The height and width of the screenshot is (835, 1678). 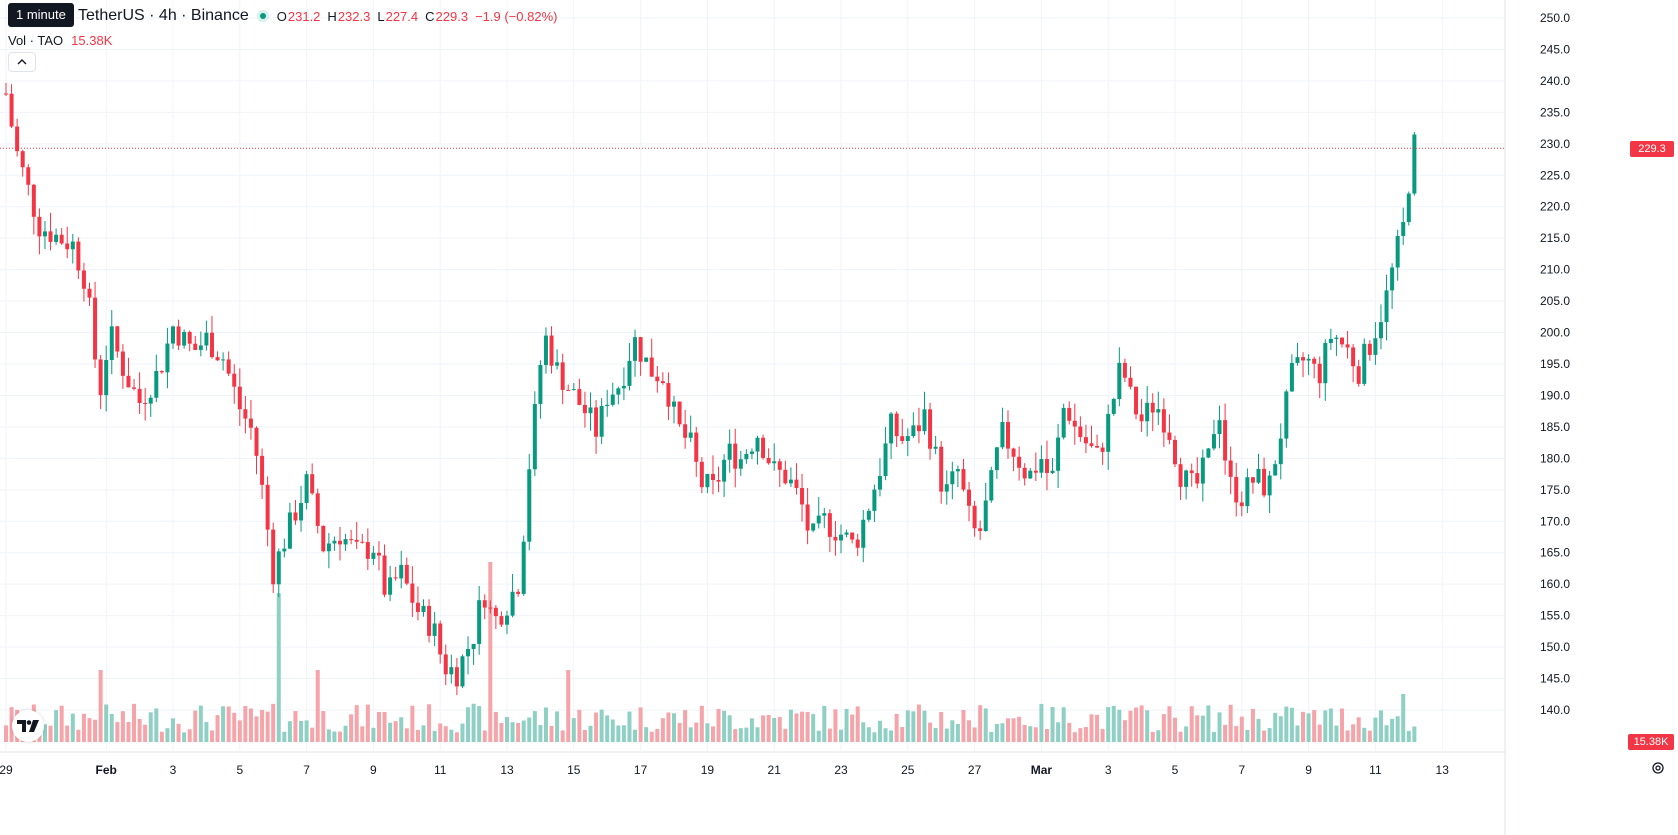 What do you see at coordinates (1555, 18) in the screenshot?
I see `y-tick-label: 250.0` at bounding box center [1555, 18].